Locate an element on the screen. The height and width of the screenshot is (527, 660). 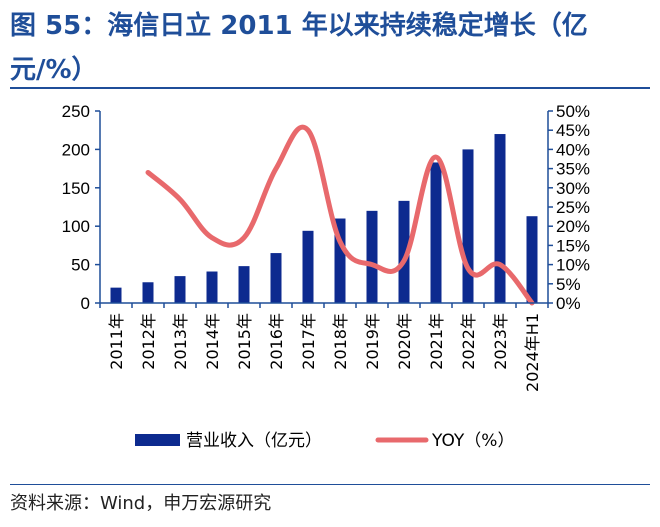
title-divider is located at coordinates (330, 88).